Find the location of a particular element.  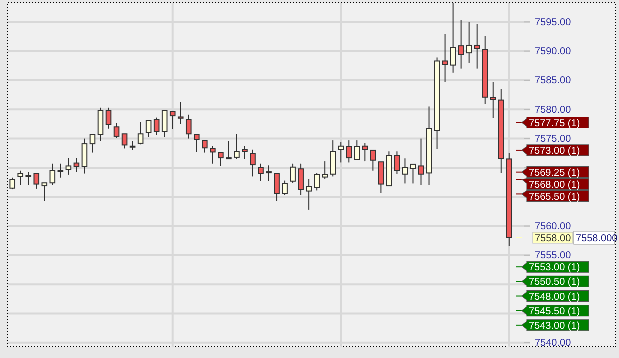

y-tick-label: 7595.00 is located at coordinates (553, 22).